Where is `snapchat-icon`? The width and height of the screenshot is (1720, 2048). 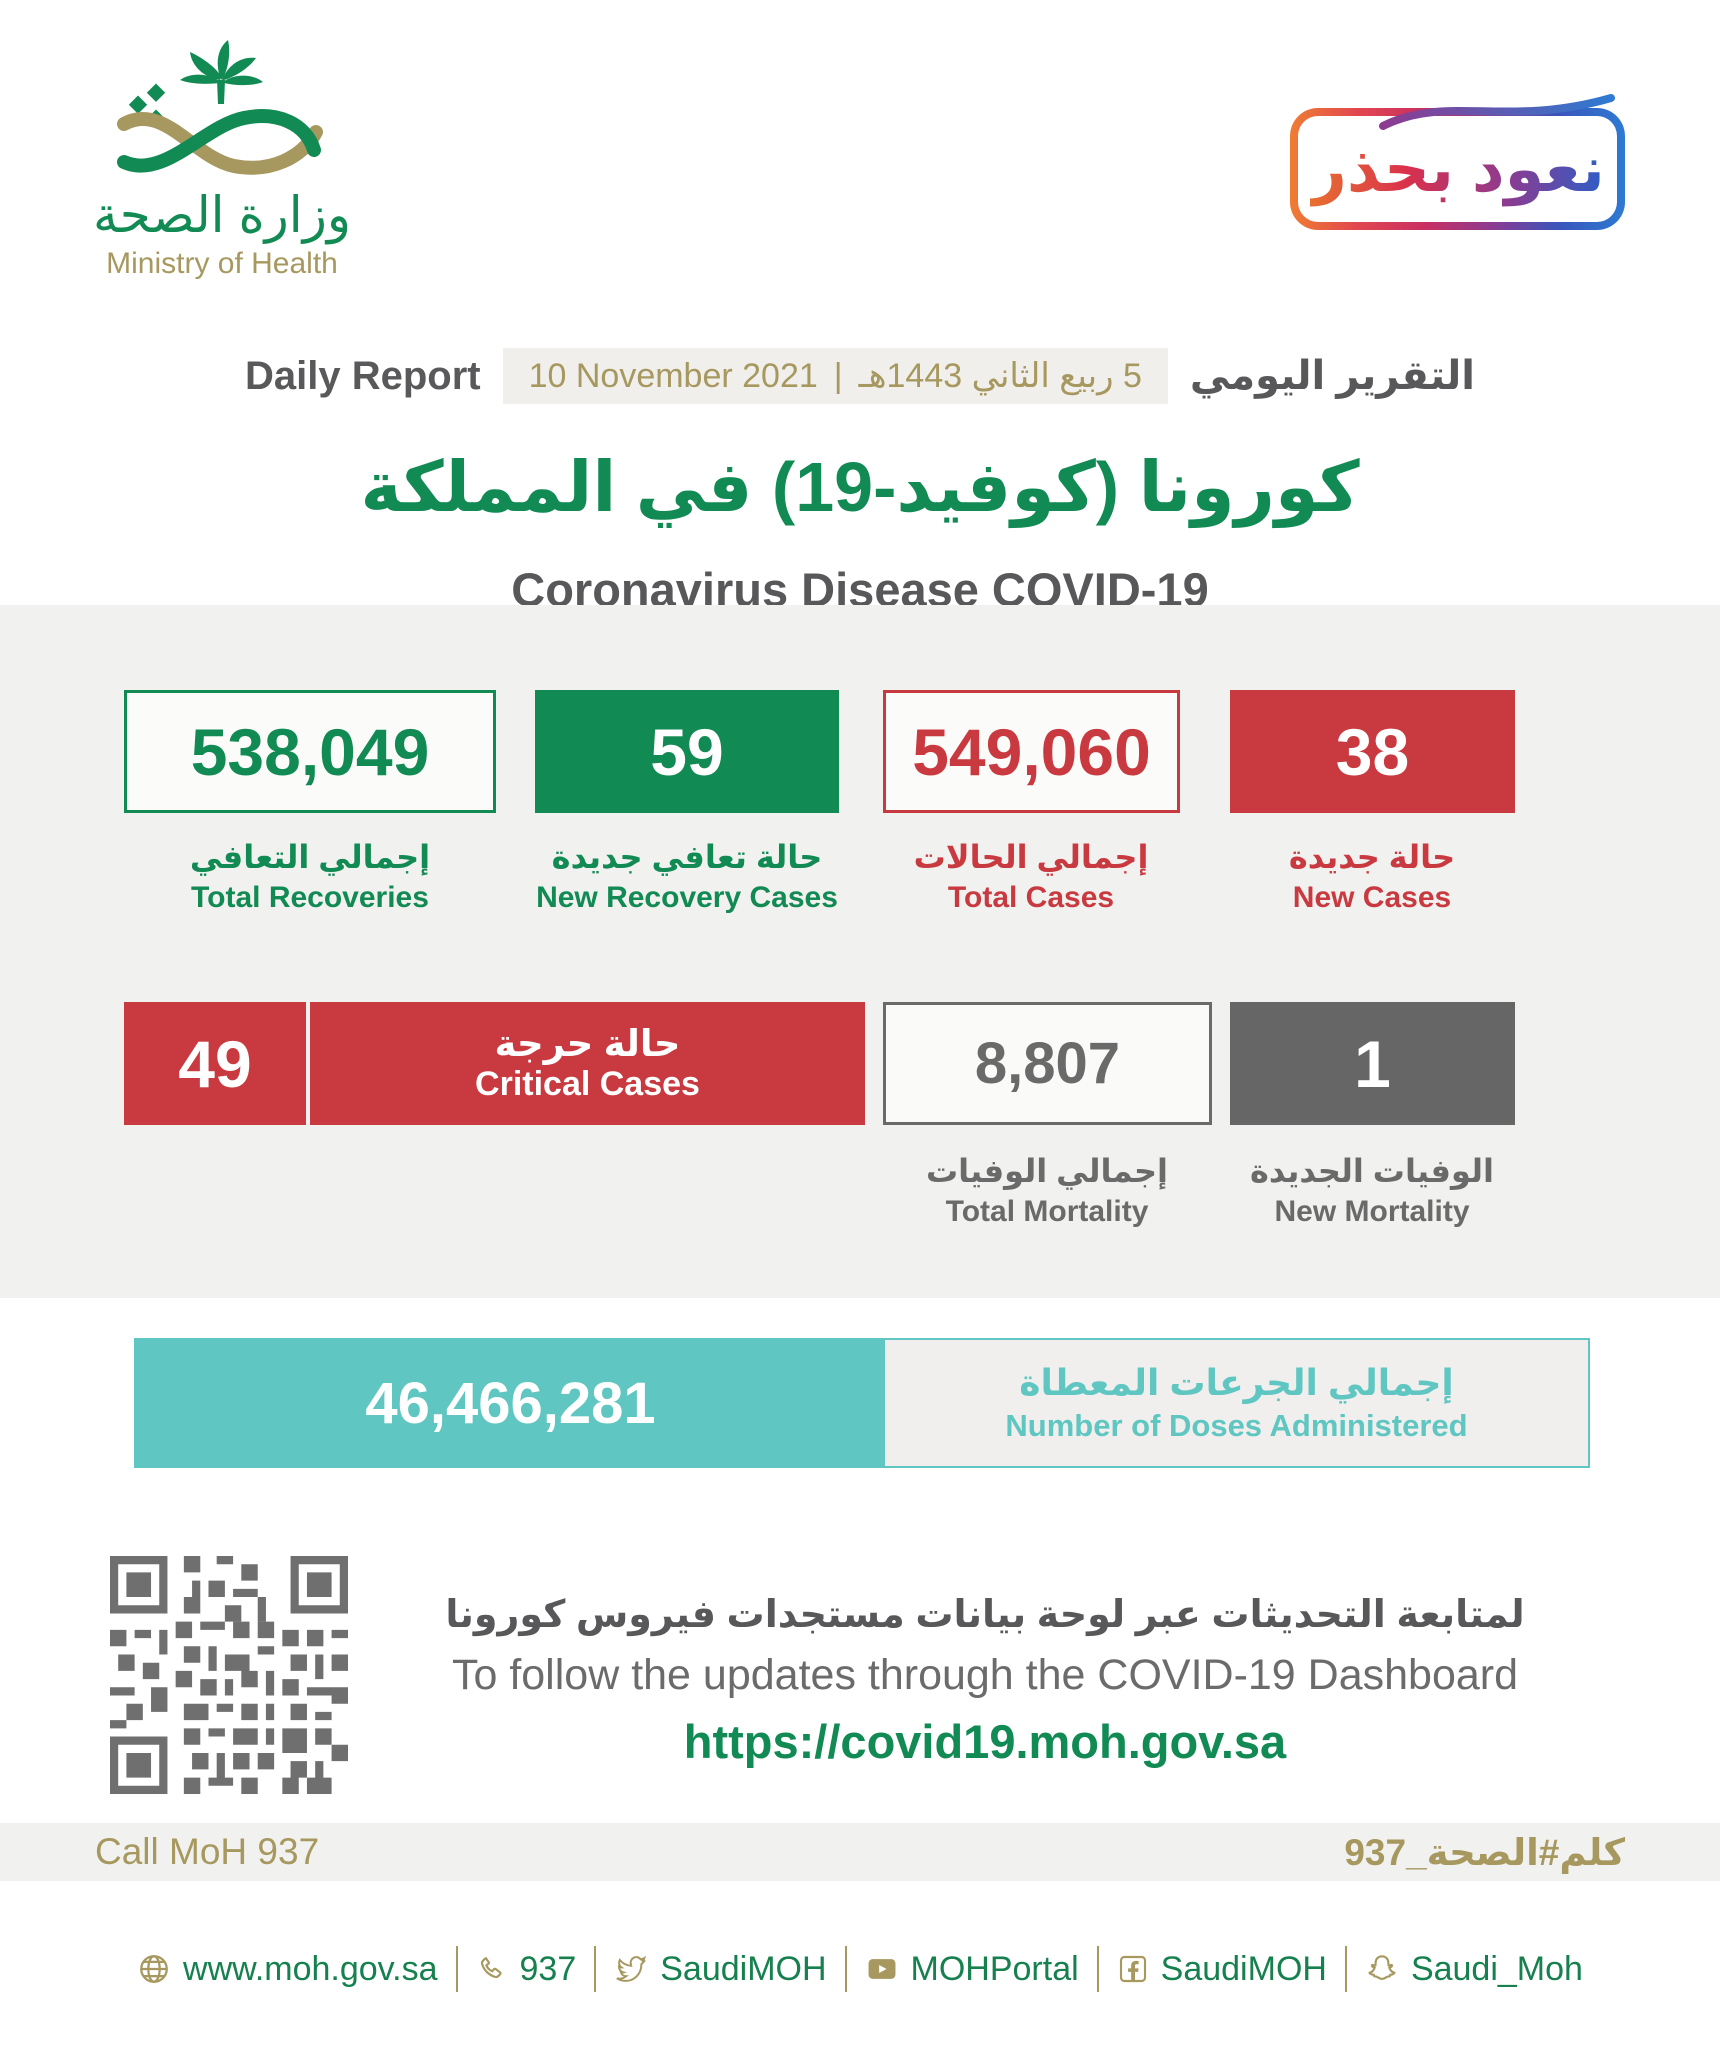 snapchat-icon is located at coordinates (1382, 1967).